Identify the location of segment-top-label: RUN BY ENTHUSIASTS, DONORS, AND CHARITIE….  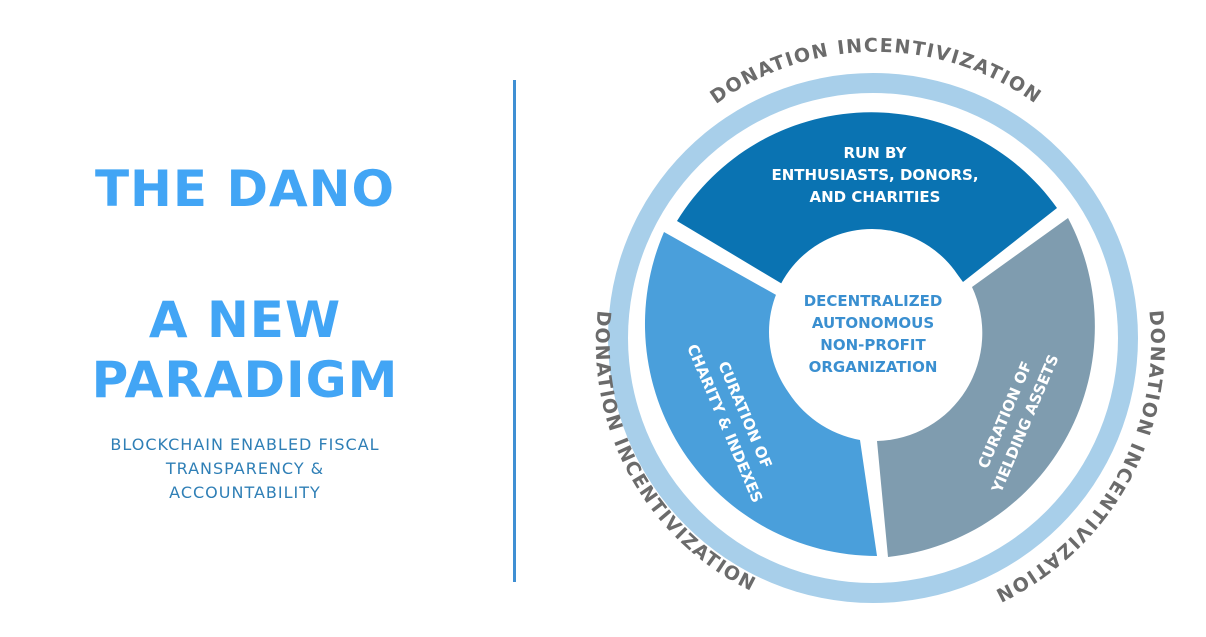
(874, 175).